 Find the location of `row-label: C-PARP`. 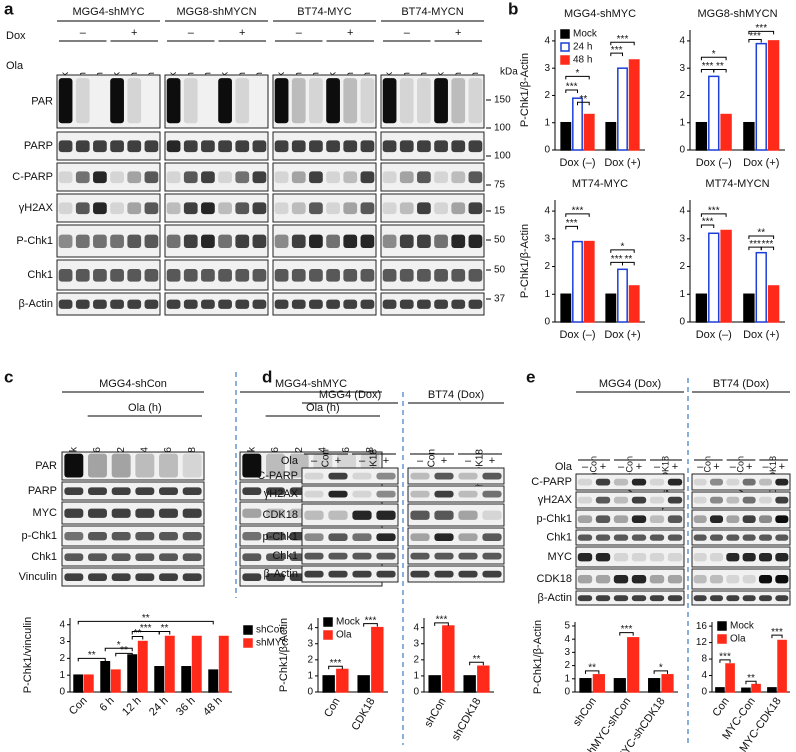

row-label: C-PARP is located at coordinates (277, 476).